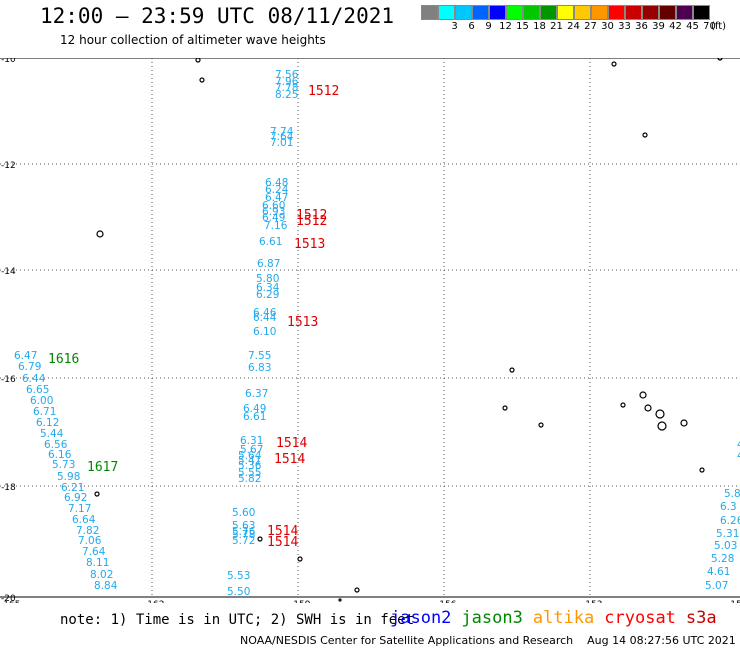 This screenshot has width=740, height=650. What do you see at coordinates (722, 559) in the screenshot?
I see `wave-height-label: 5.28` at bounding box center [722, 559].